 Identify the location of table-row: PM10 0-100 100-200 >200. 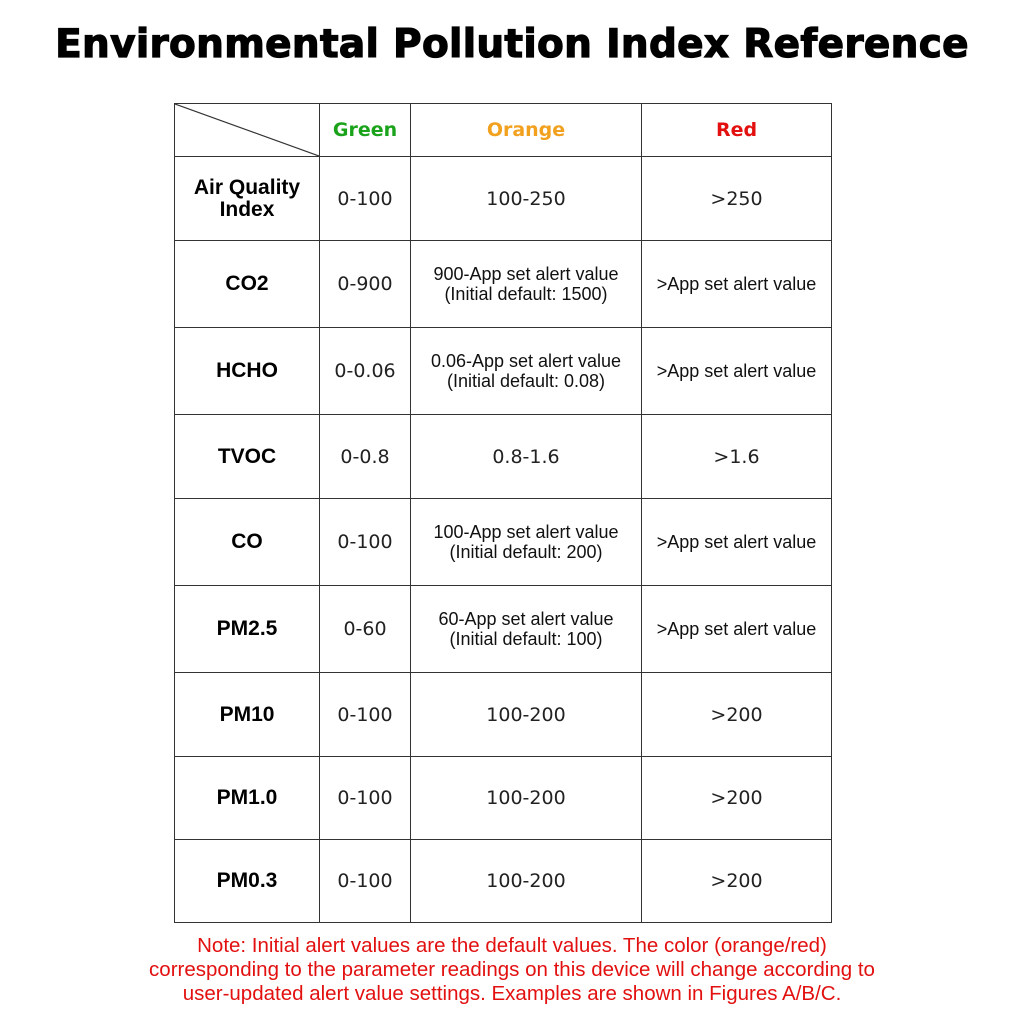
(503, 714).